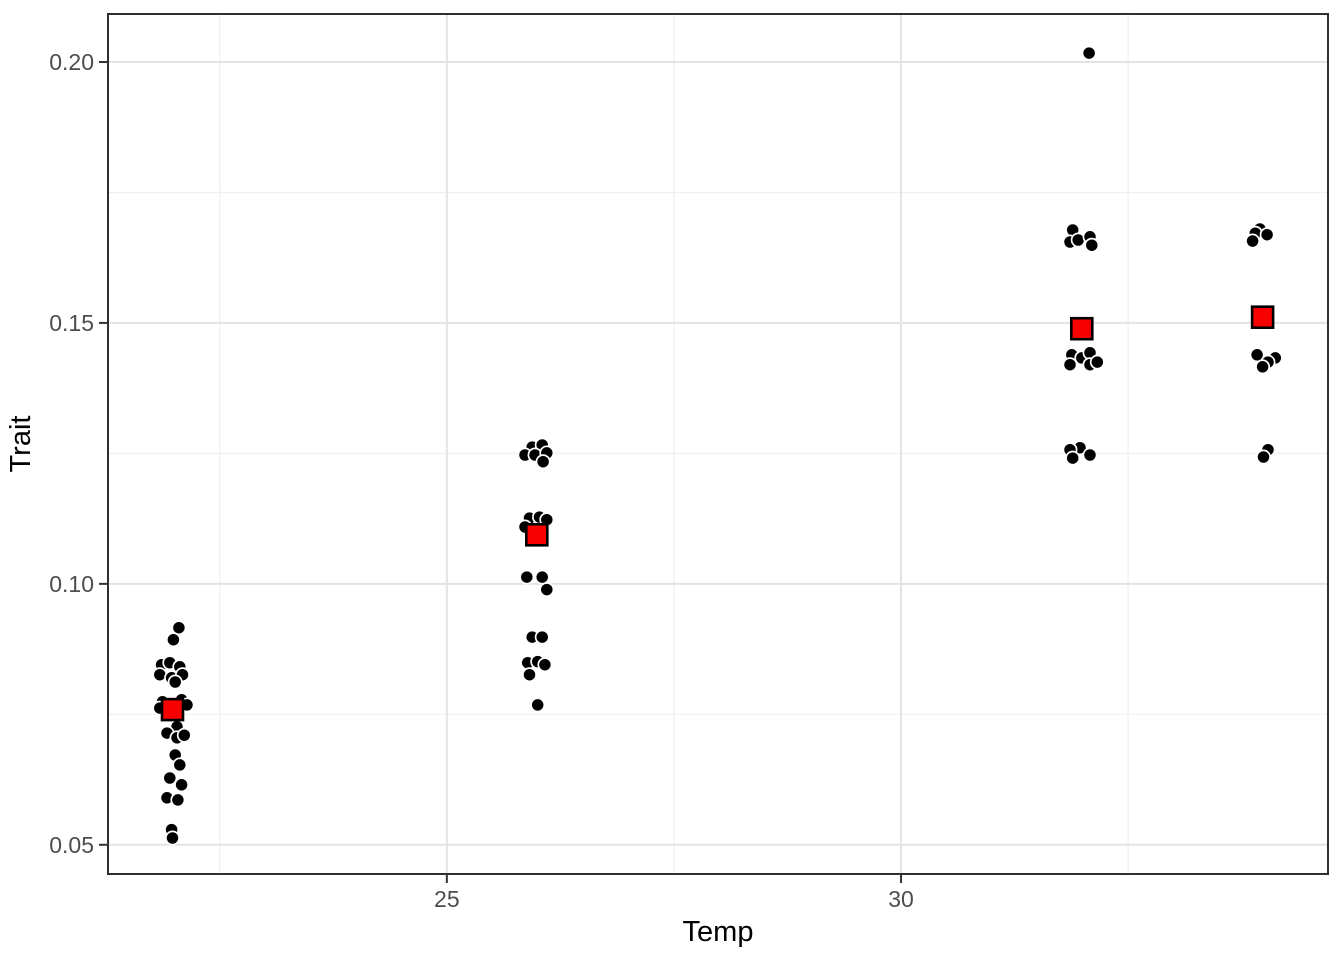 The height and width of the screenshot is (960, 1344). I want to click on x-tick-label: 25, so click(447, 899).